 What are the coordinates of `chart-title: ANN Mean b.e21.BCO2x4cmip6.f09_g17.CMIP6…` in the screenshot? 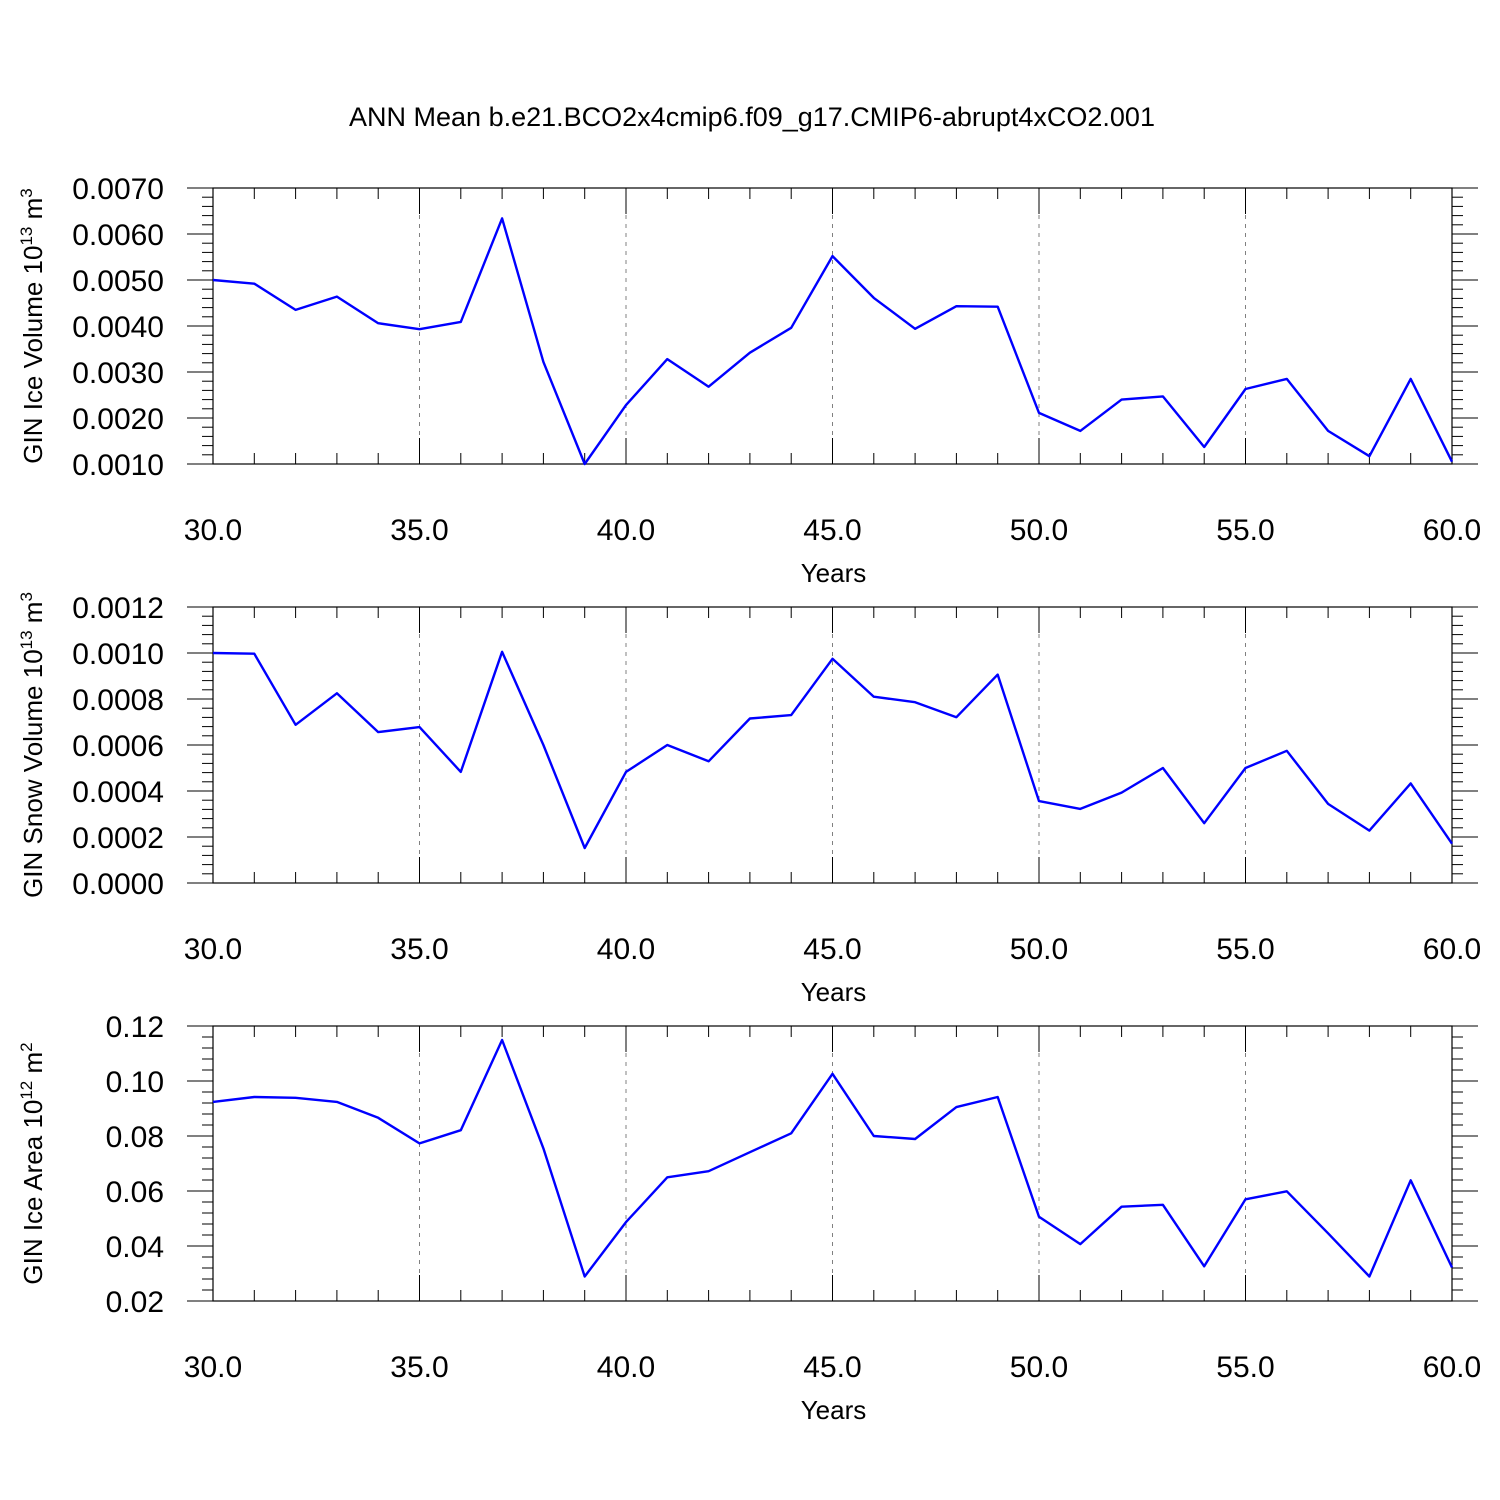 It's located at (752, 117).